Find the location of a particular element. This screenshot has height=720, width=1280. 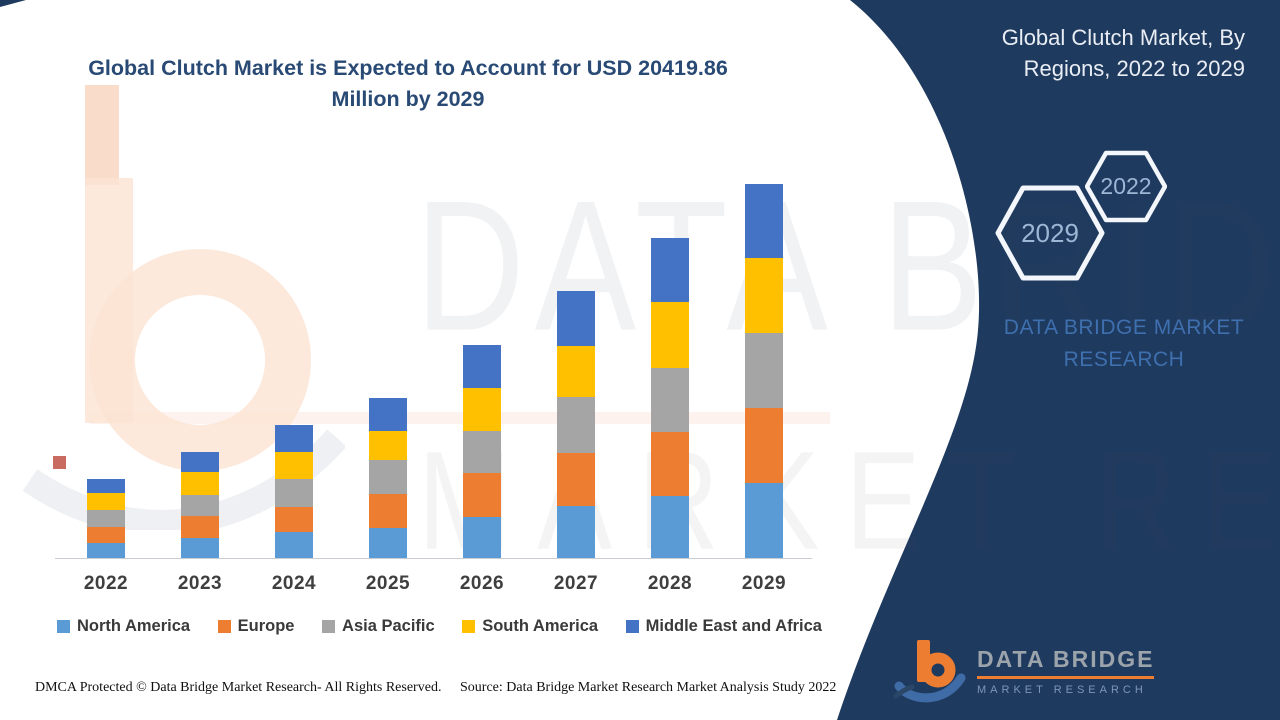

bar-area-2027 is located at coordinates (576, 368).